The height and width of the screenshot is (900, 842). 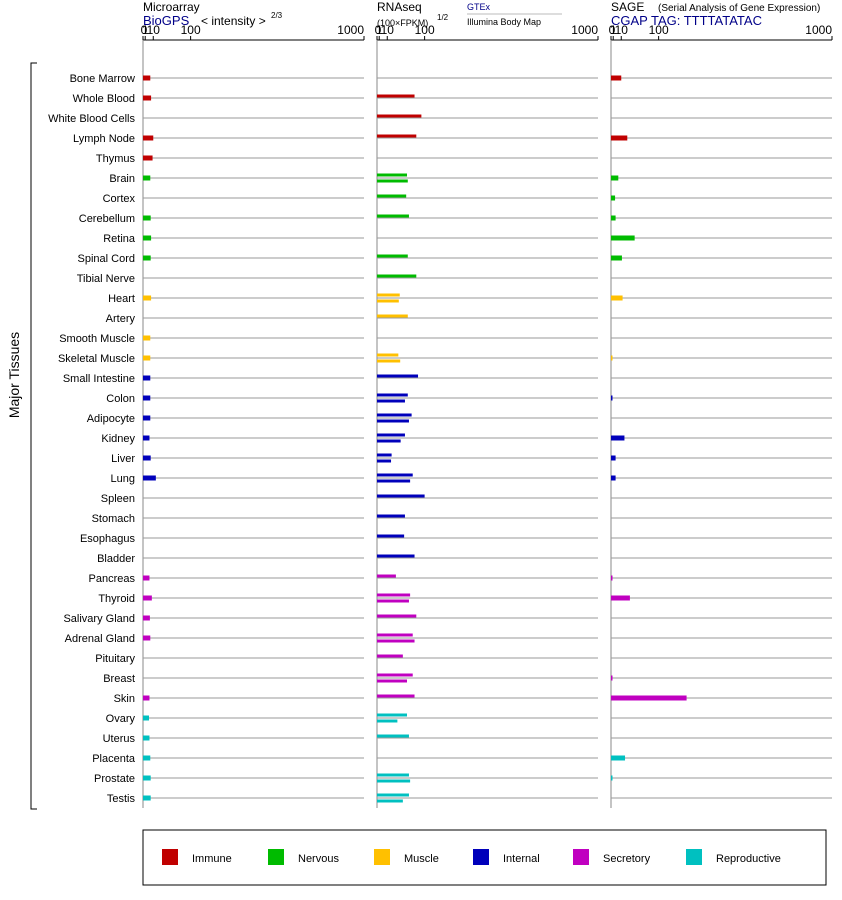 I want to click on y-axis-label: Major Tissues, so click(x=14, y=375).